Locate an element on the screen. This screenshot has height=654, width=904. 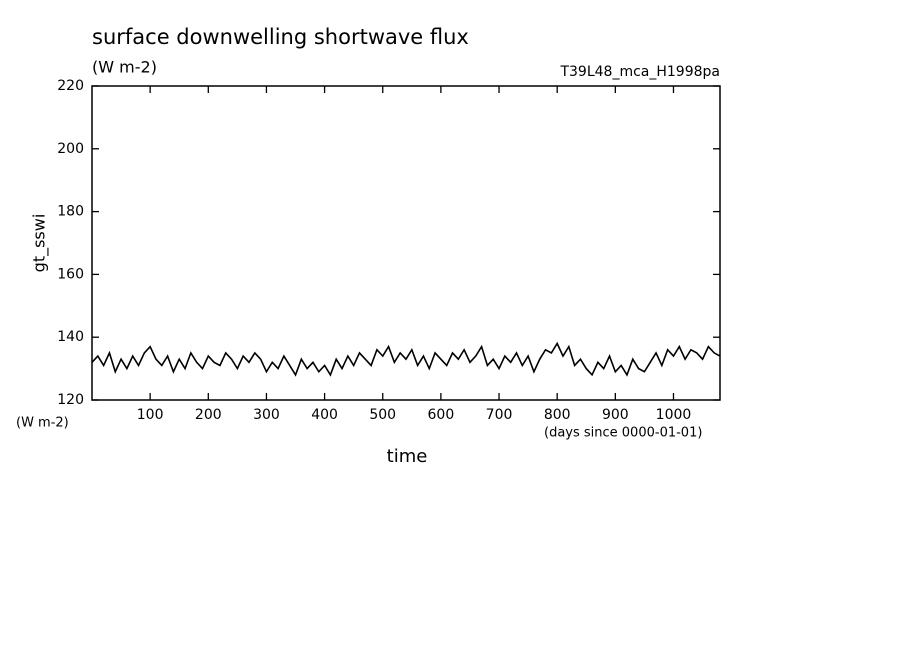
y-axis-label: gt_sswi is located at coordinates (40, 243).